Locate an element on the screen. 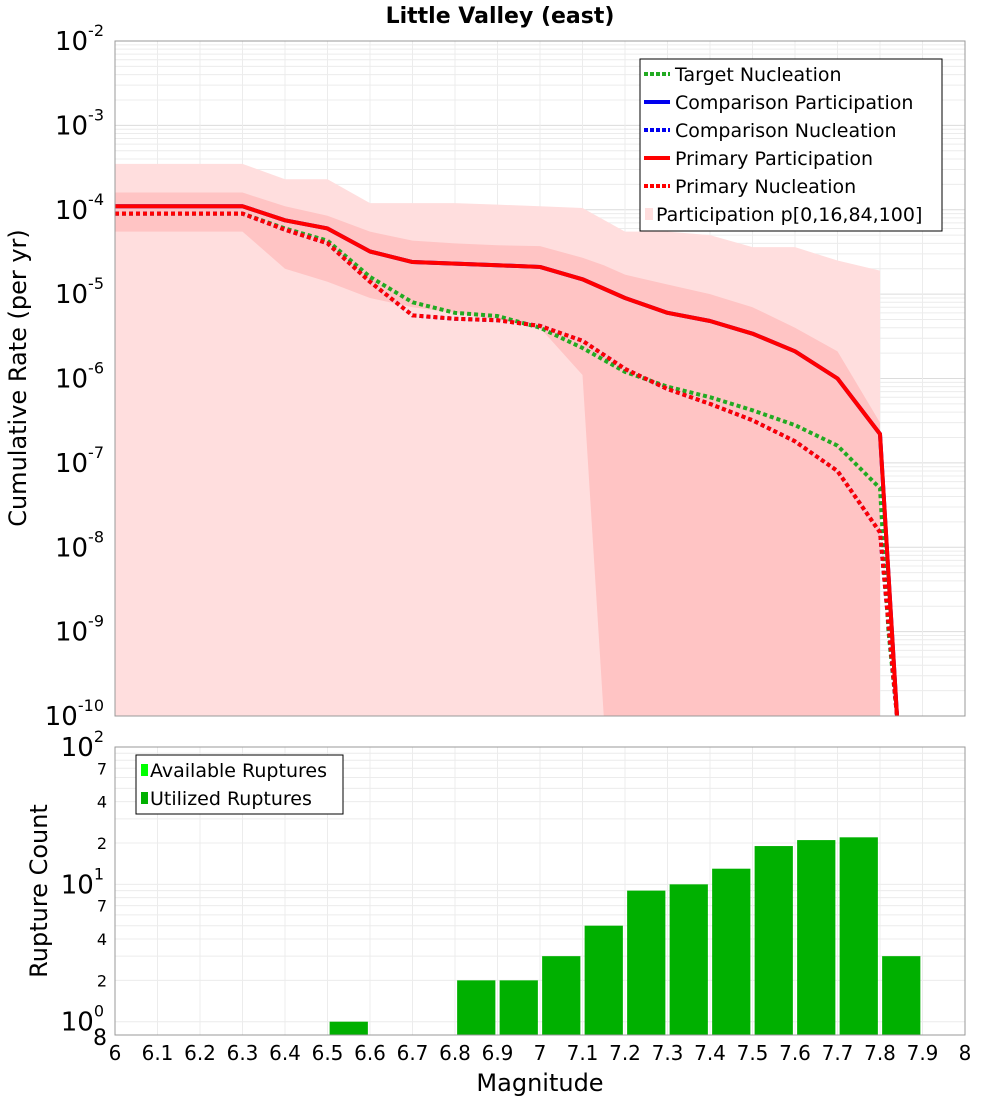  y-tick-label: 10⁻² is located at coordinates (79, 39).